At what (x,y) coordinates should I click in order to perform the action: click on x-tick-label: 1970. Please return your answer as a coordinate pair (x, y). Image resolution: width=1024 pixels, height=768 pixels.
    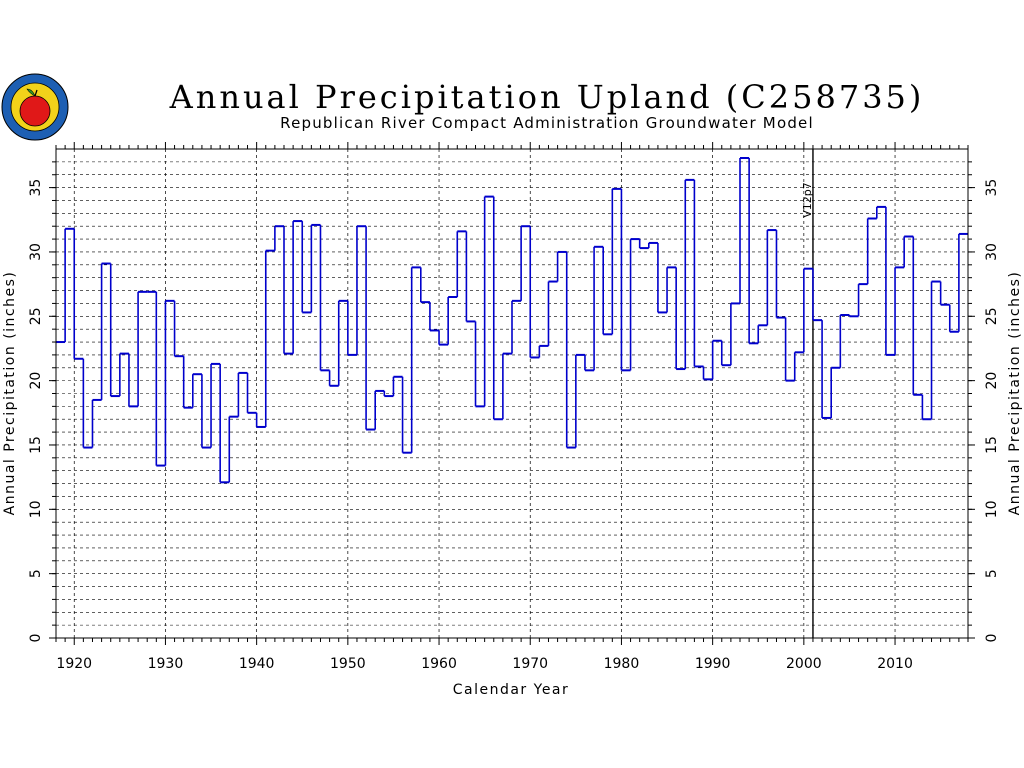
    Looking at the image, I should click on (530, 664).